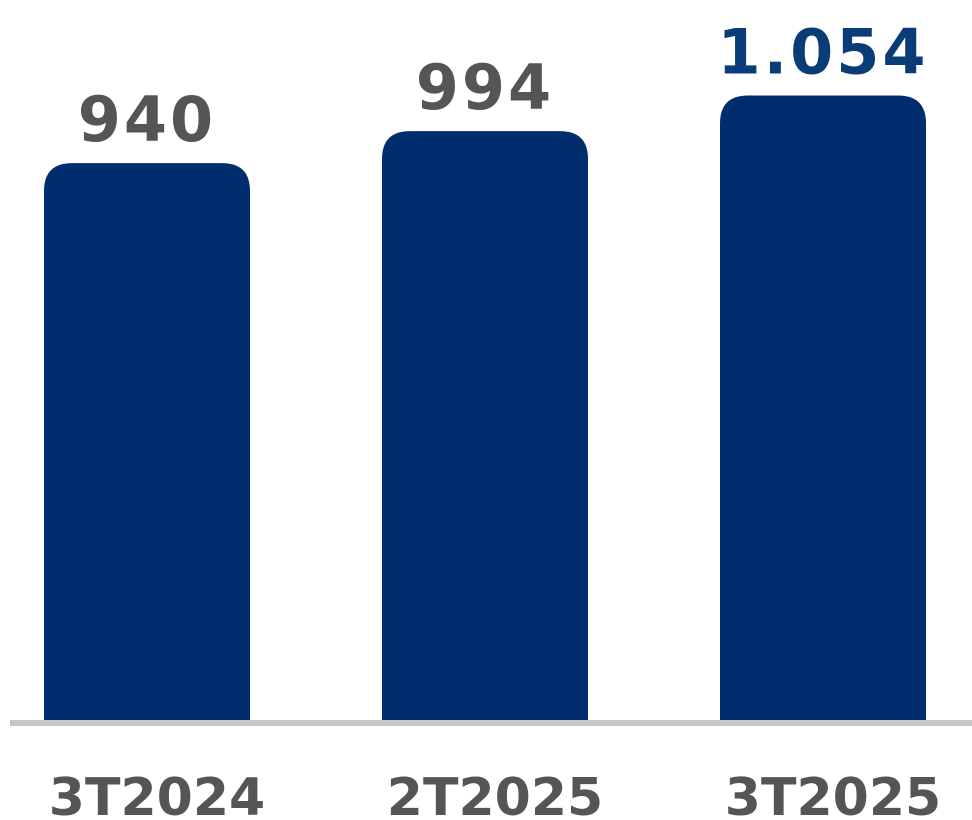 The width and height of the screenshot is (972, 820). What do you see at coordinates (157, 794) in the screenshot?
I see `category-label-3T2024: 3T2024` at bounding box center [157, 794].